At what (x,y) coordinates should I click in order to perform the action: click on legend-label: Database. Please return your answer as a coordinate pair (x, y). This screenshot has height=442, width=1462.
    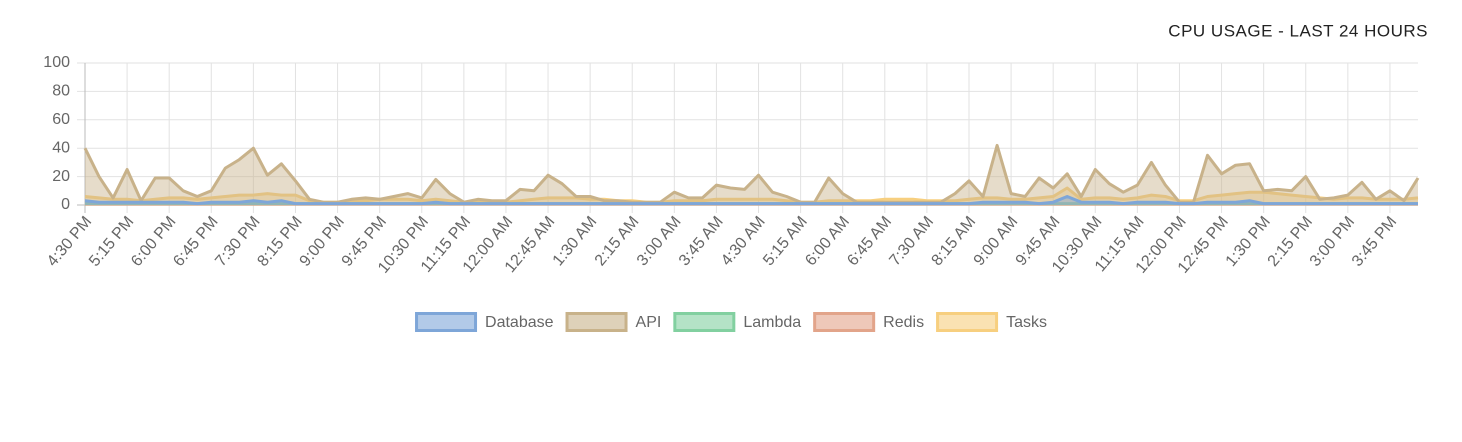
    Looking at the image, I should click on (519, 322).